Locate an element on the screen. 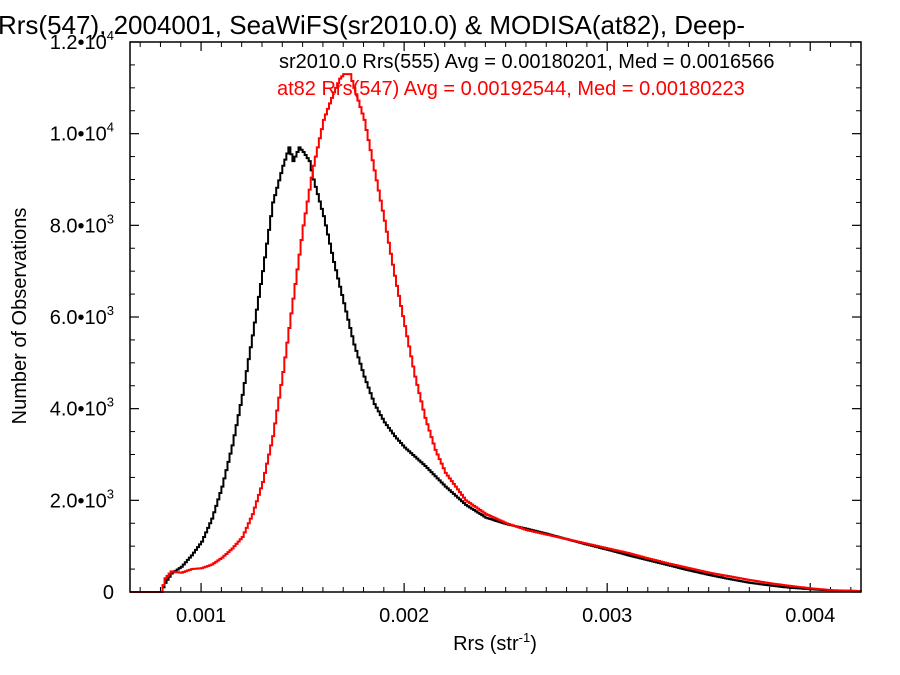 Image resolution: width=900 pixels, height=675 pixels. y-tick-label: 8.0•103 is located at coordinates (82, 224).